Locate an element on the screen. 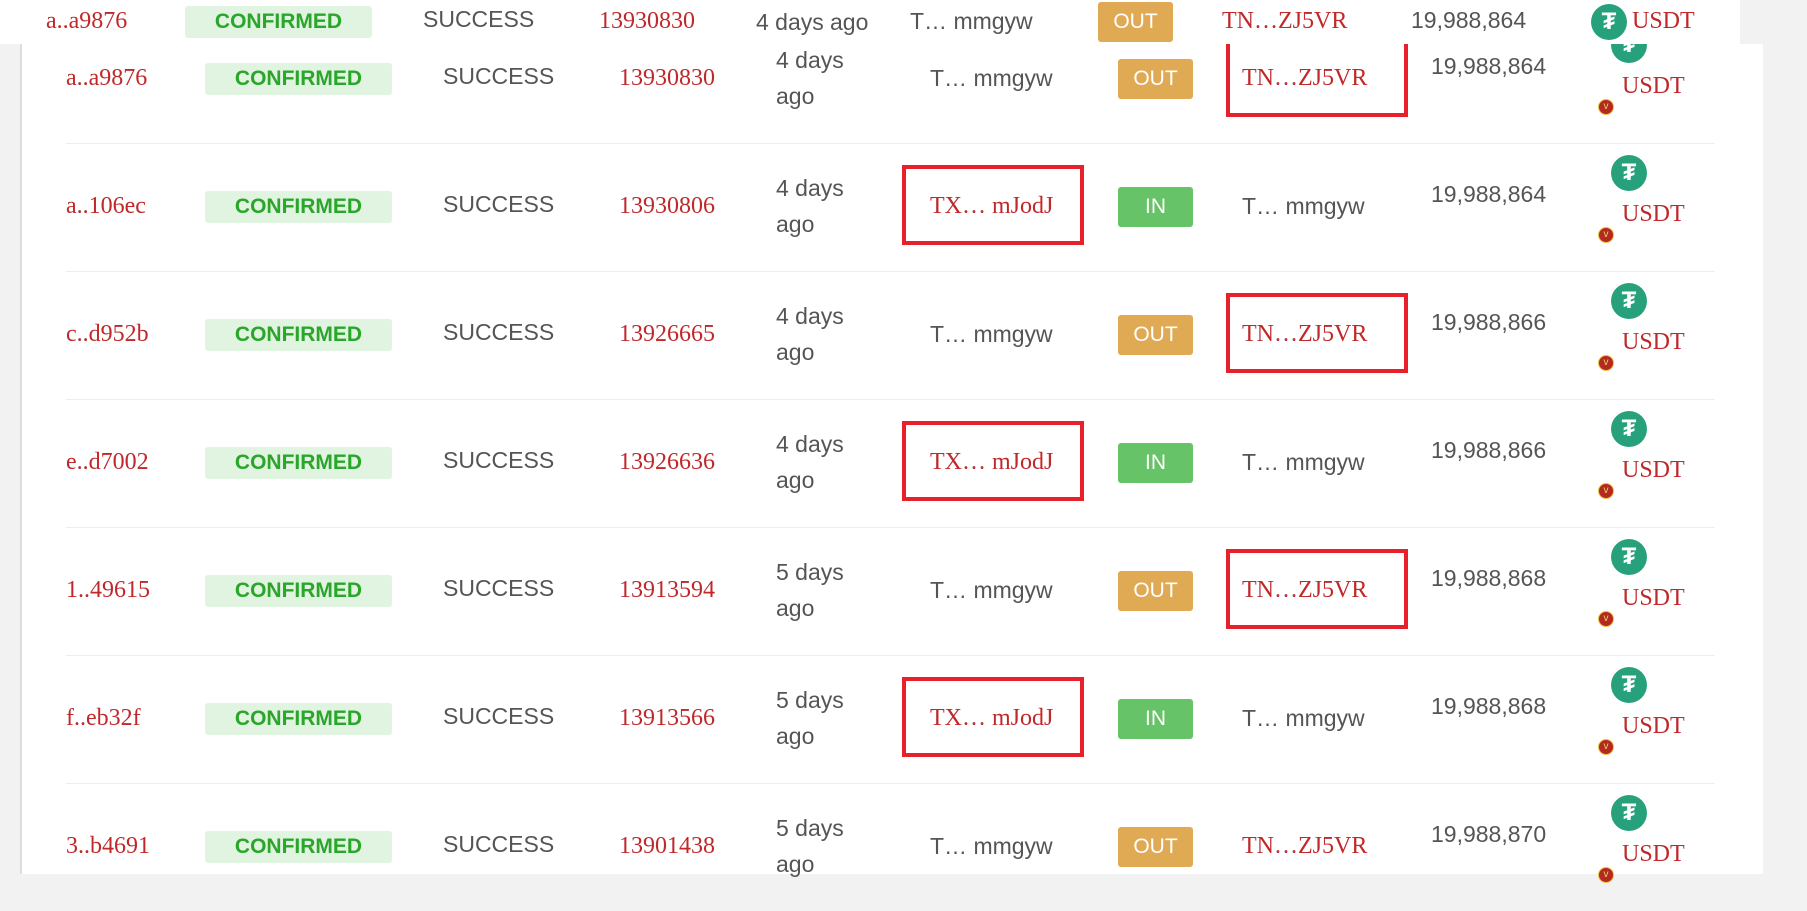  block-link: 13913566 is located at coordinates (667, 718).